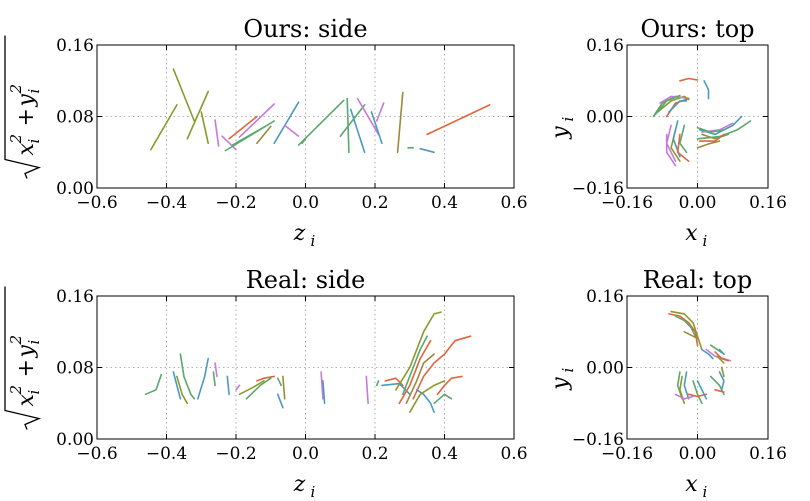  Describe the element at coordinates (16, 89) in the screenshot. I see `radical-glyph: 2` at that location.